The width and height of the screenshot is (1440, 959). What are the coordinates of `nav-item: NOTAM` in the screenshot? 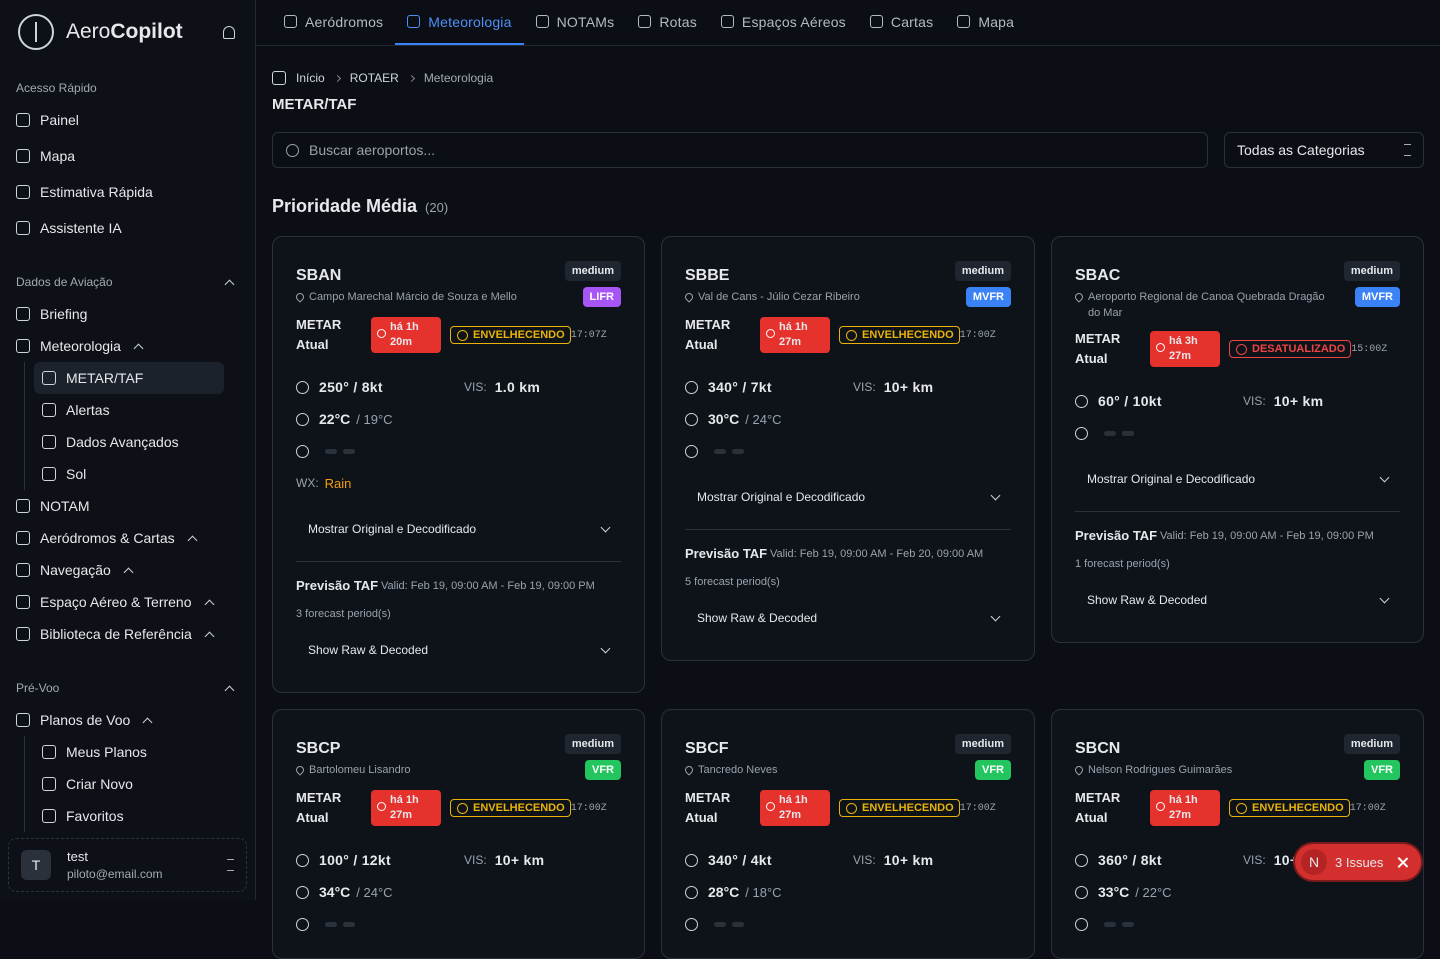 It's located at (127, 506).